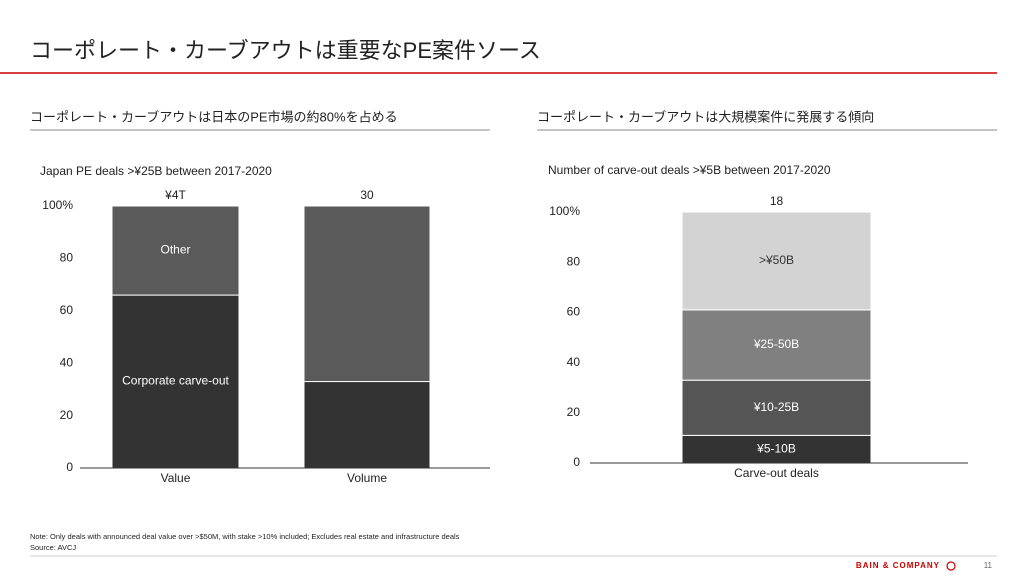 This screenshot has width=1024, height=576. Describe the element at coordinates (777, 201) in the screenshot. I see `total-label: 18` at that location.